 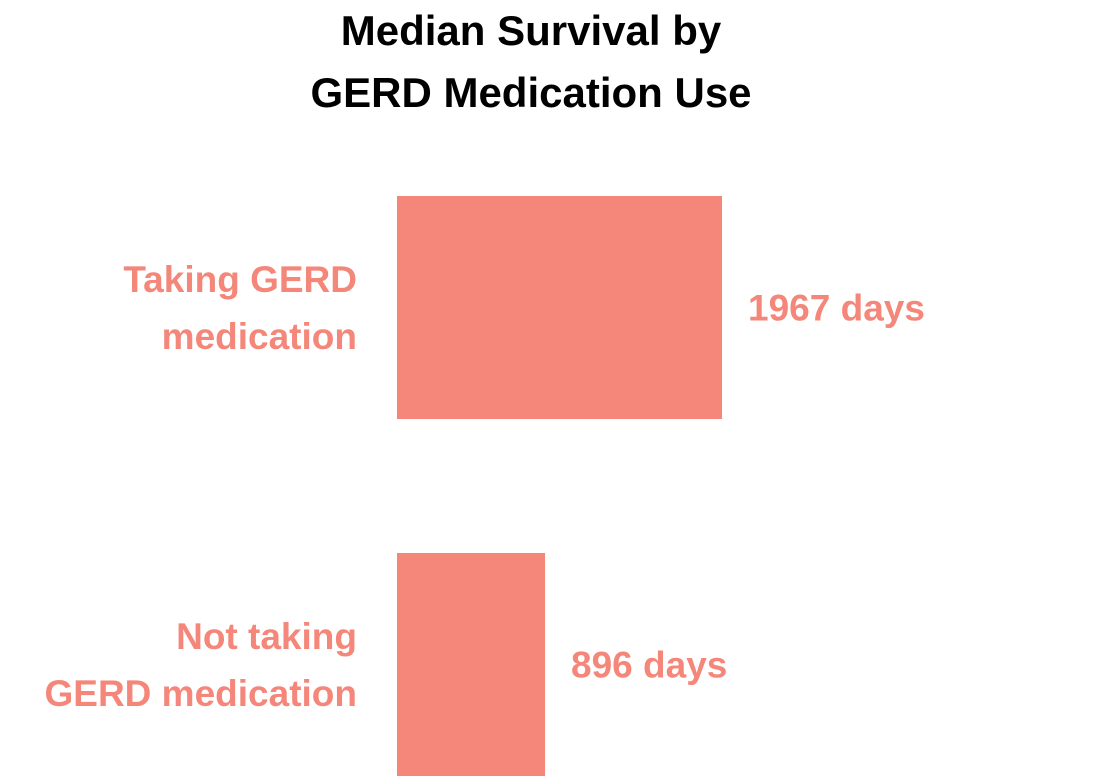 I want to click on value-label-2: 896 days, so click(x=649, y=665).